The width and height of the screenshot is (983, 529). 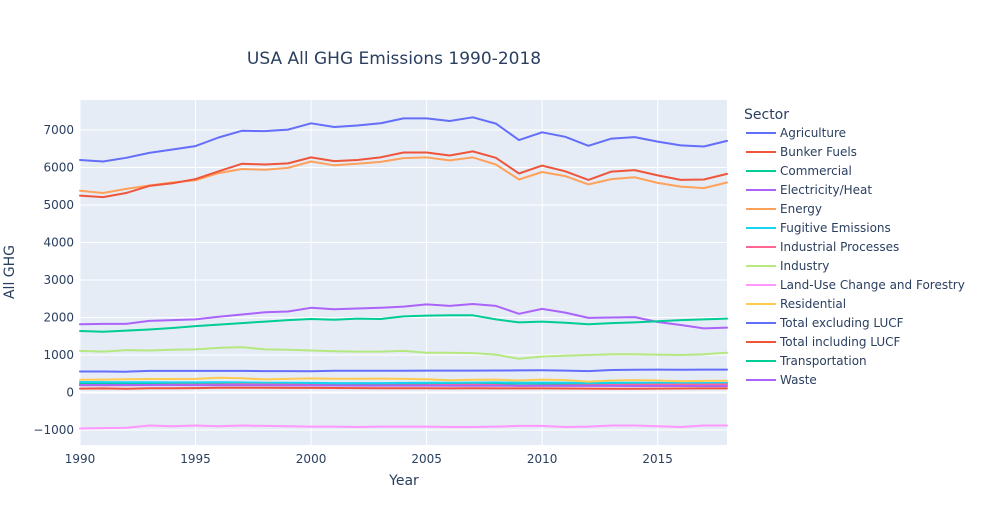 What do you see at coordinates (826, 190) in the screenshot?
I see `legend-label: Electricity/Heat` at bounding box center [826, 190].